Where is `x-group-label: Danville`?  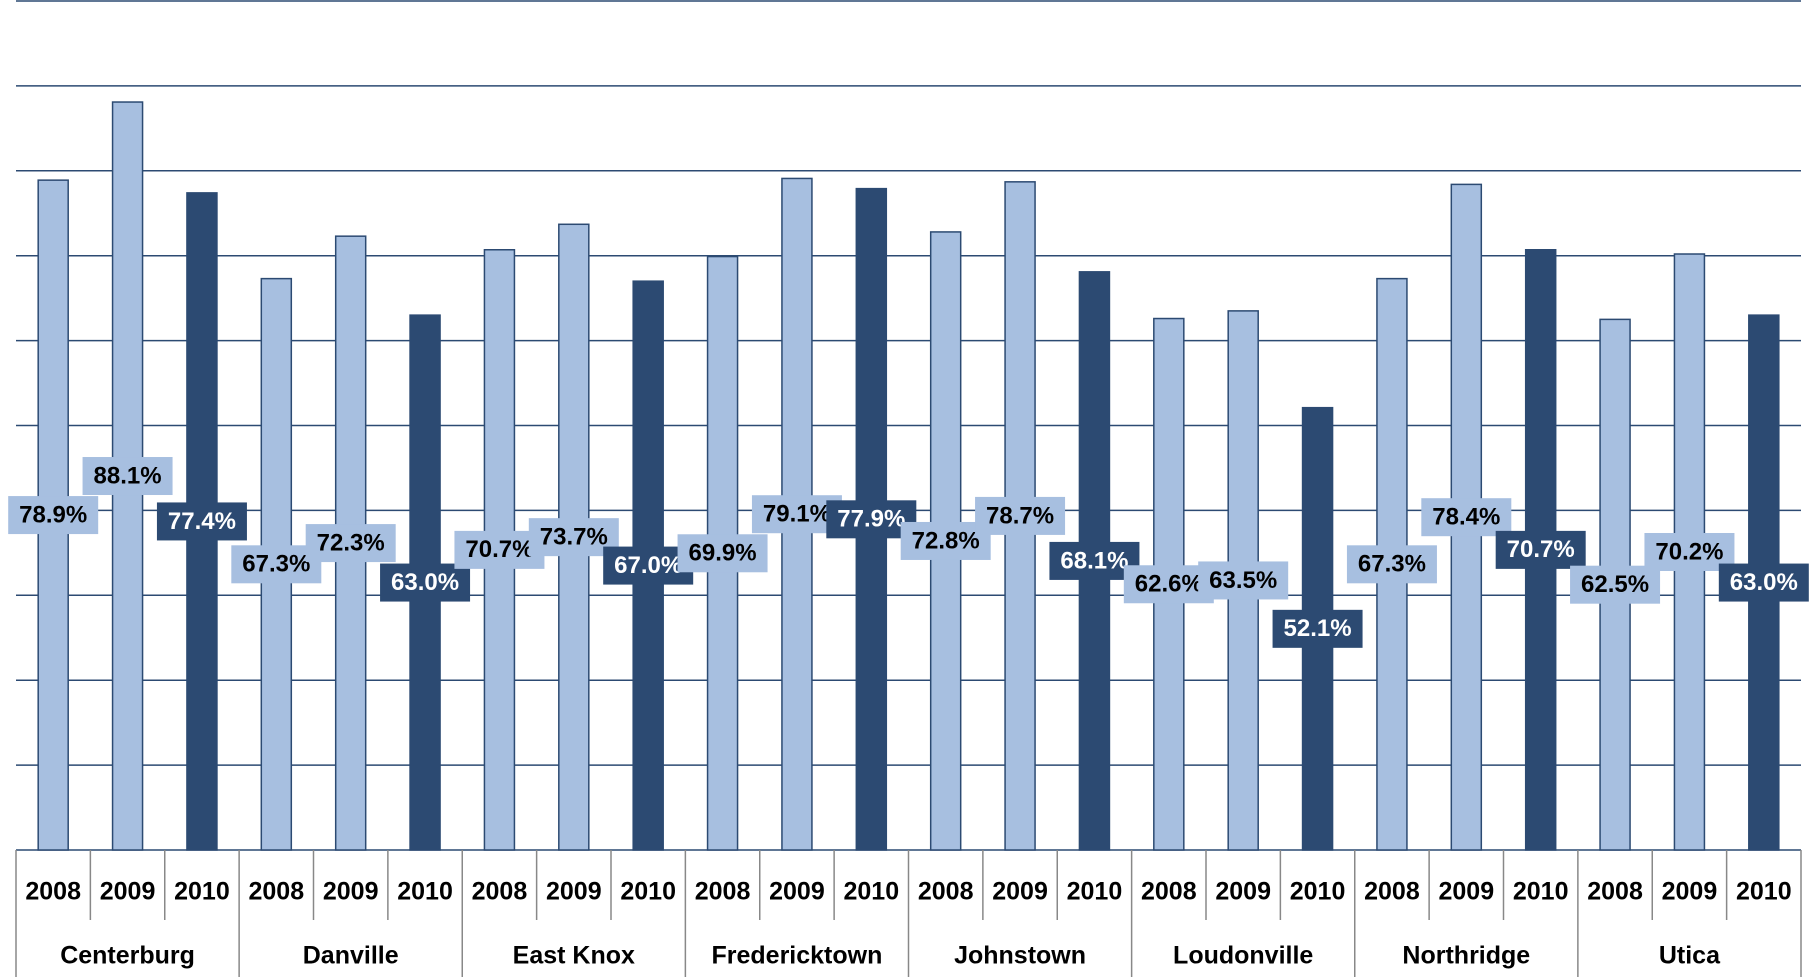 x-group-label: Danville is located at coordinates (351, 956).